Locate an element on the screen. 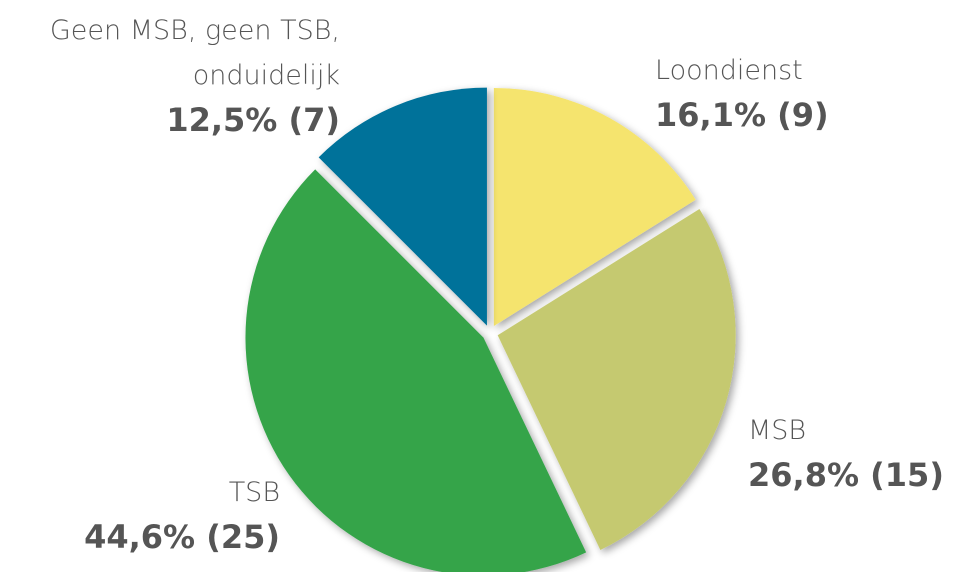 The height and width of the screenshot is (572, 955). slice-label: Geen MSB, geen TSB, onduidelijk 12,5% (7) is located at coordinates (195, 75).